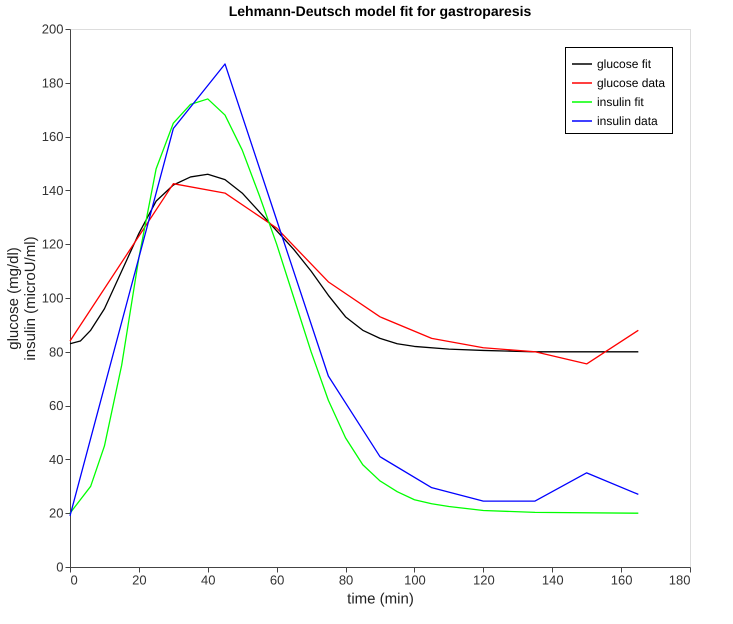  What do you see at coordinates (56, 459) in the screenshot?
I see `y-tick-label: 40` at bounding box center [56, 459].